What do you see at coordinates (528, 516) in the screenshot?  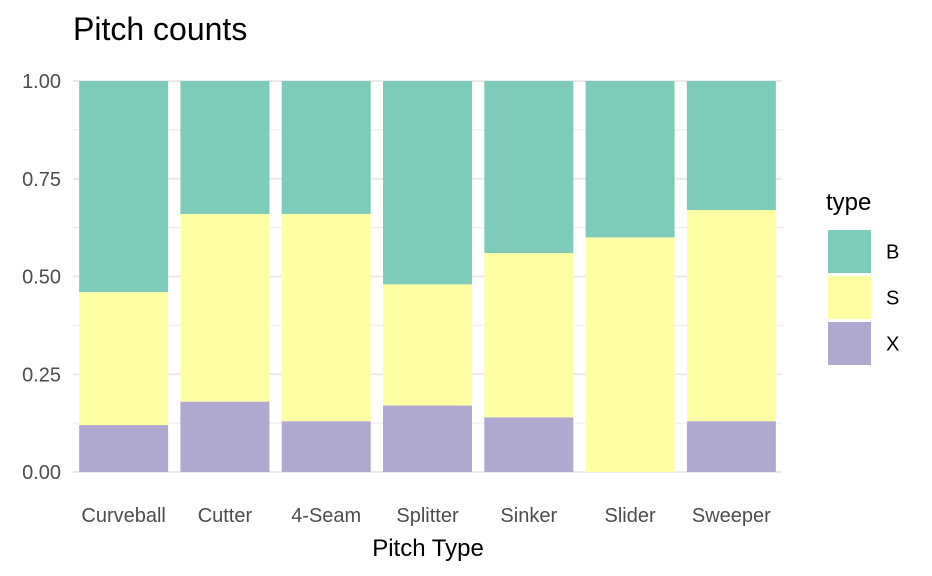 I see `x-tick-label: Sinker` at bounding box center [528, 516].